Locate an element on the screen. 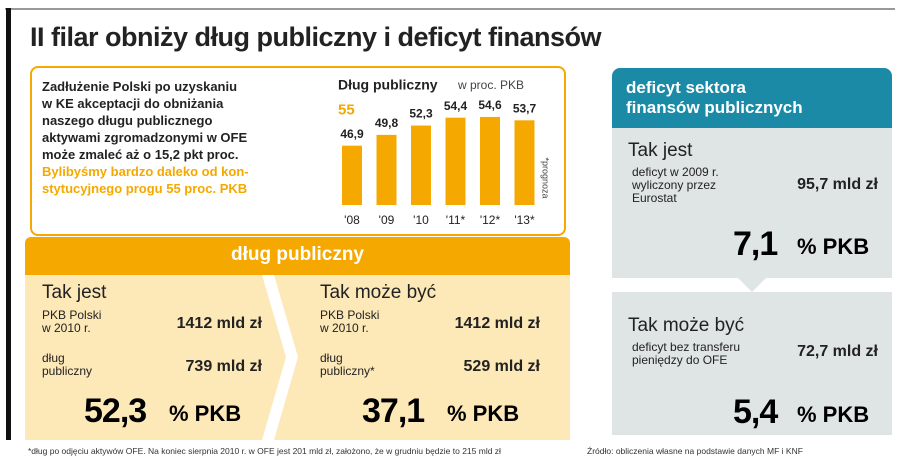  value-label: 49,8 is located at coordinates (387, 123).